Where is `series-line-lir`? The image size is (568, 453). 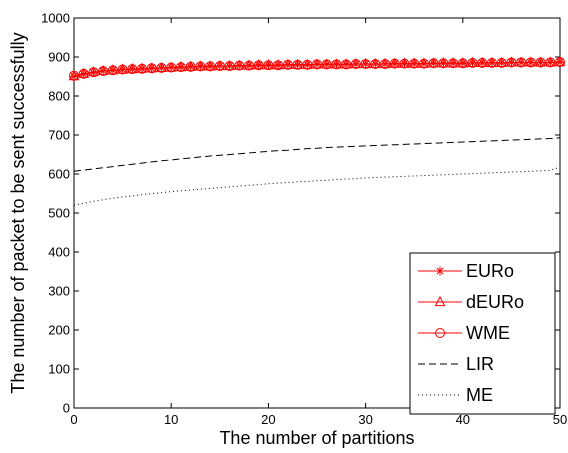 series-line-lir is located at coordinates (317, 154).